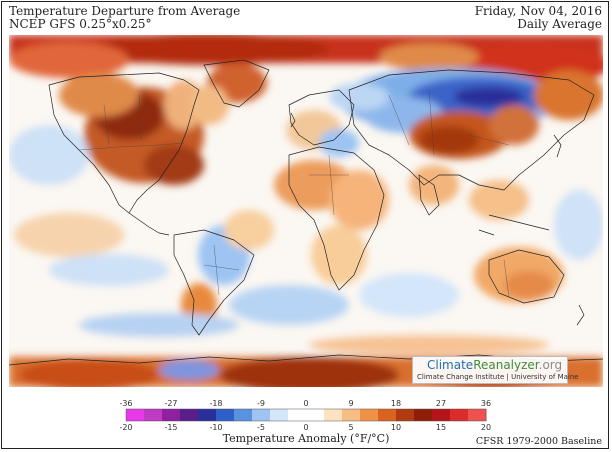  Describe the element at coordinates (80, 24) in the screenshot. I see `model-label: NCEP GFS 0.25°x0.25°` at that location.